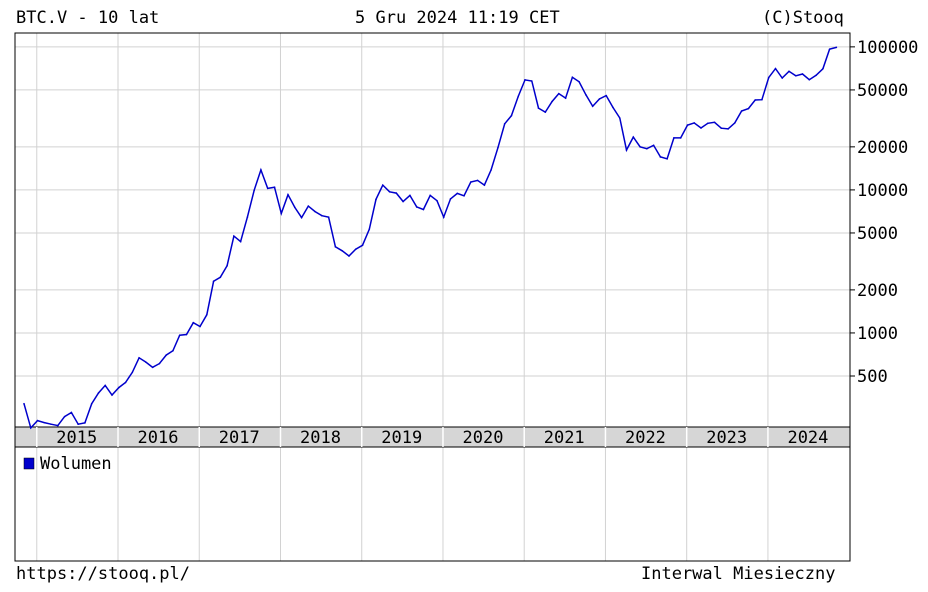  What do you see at coordinates (432, 437) in the screenshot?
I see `x-axis-tick-labels: 2015 2016 2017 2018 2019 2020 2021 2022 2023 2024` at bounding box center [432, 437].